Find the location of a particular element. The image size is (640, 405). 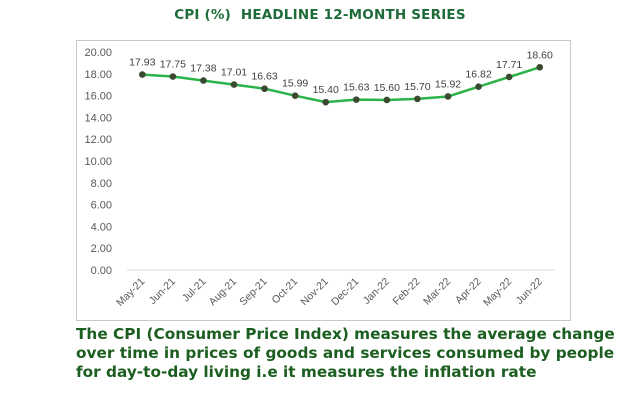

y-tick-label: 18.00 is located at coordinates (98, 75).